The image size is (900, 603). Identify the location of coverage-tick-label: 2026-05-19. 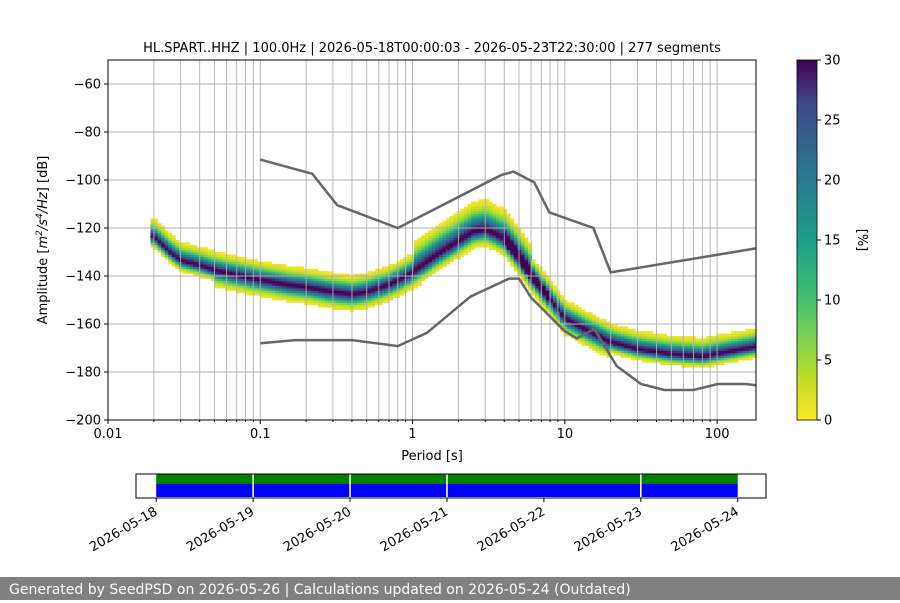
(220, 529).